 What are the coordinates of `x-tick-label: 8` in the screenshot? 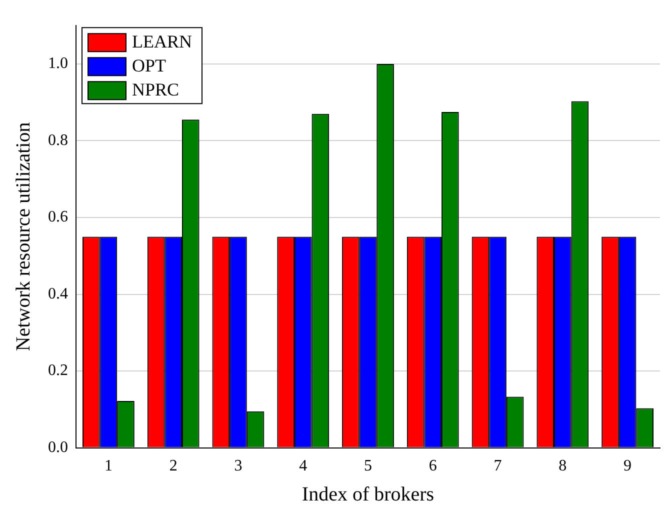 It's located at (562, 466).